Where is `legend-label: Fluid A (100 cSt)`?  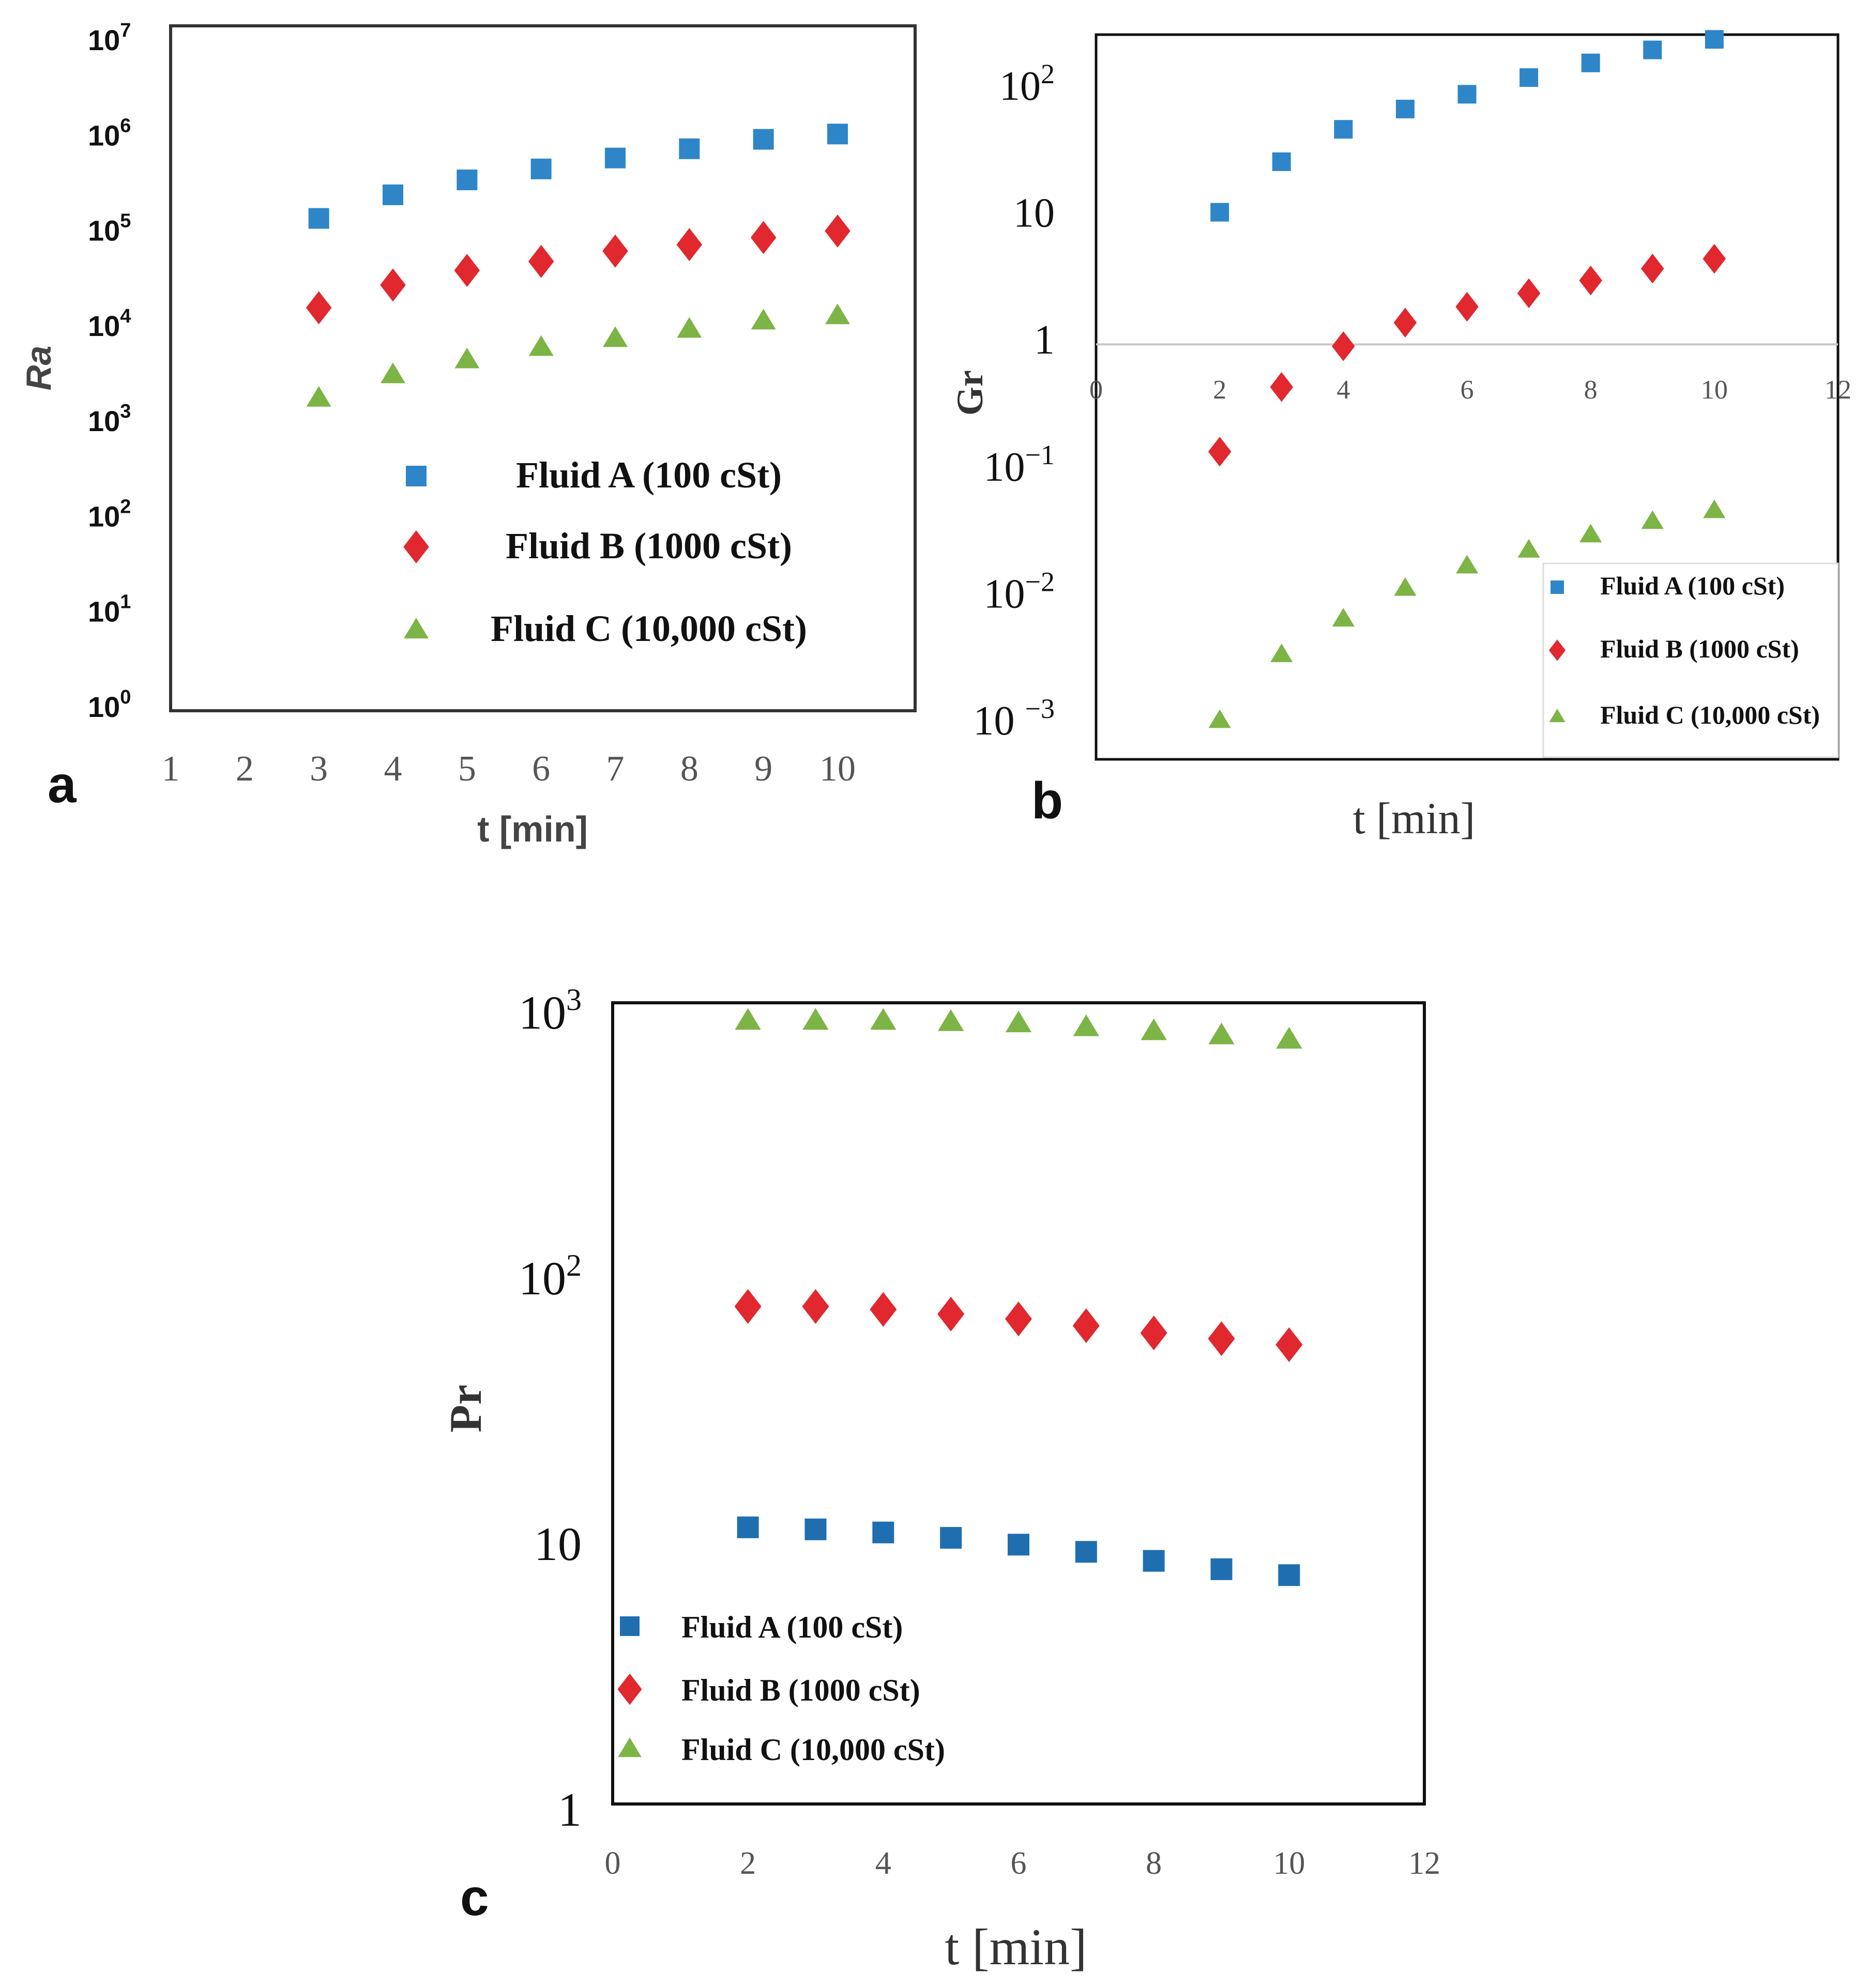
legend-label: Fluid A (100 cSt) is located at coordinates (792, 1627).